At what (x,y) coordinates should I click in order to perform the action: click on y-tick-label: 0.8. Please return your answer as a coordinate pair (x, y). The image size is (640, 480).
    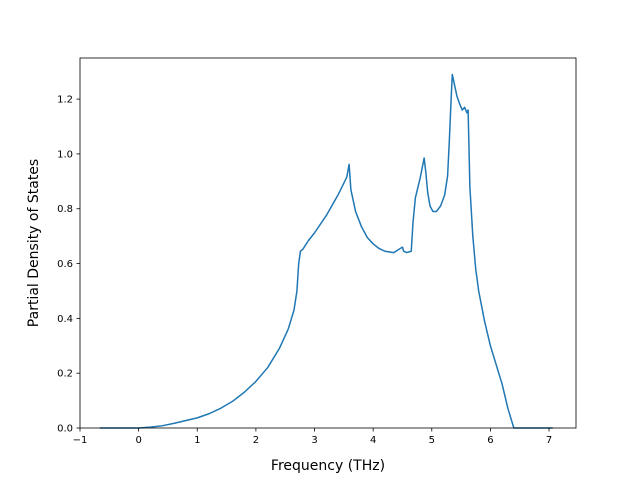
    Looking at the image, I should click on (65, 209).